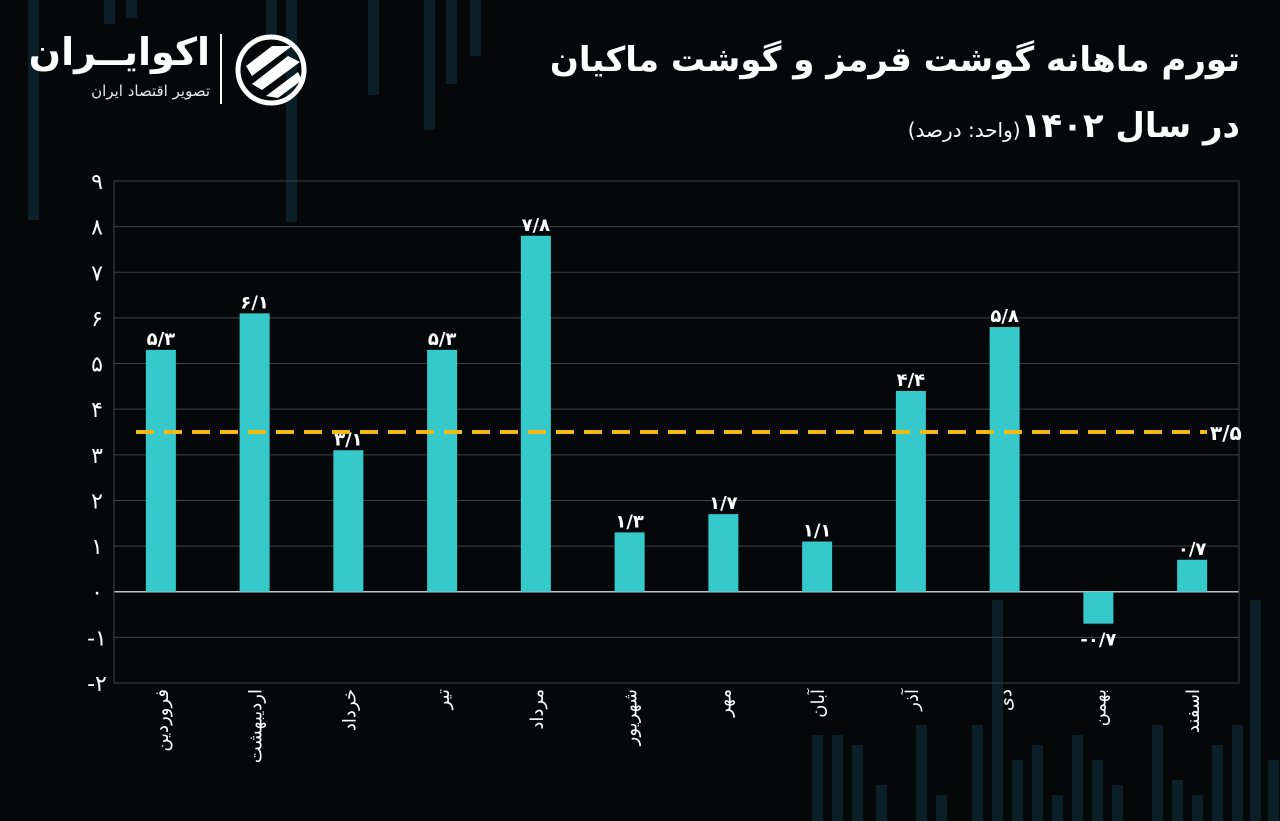 This screenshot has height=821, width=1280. I want to click on chart-title: تورم ماهانه گوشت قرمز و گوشت ماکیان, so click(894, 60).